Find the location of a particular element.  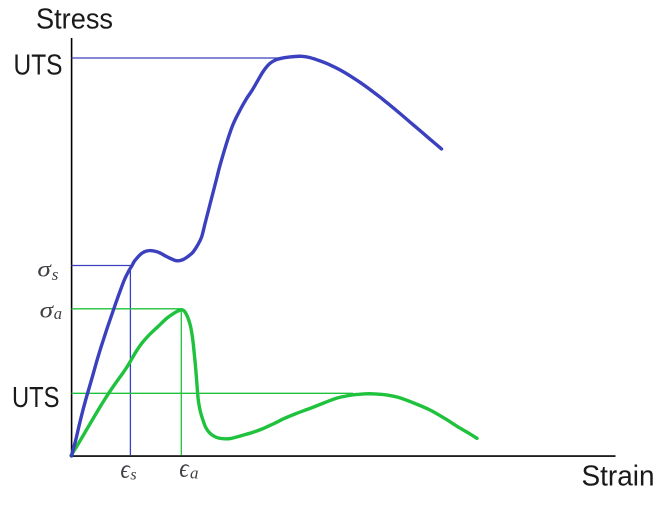

svg-text: Strain is located at coordinates (618, 477).